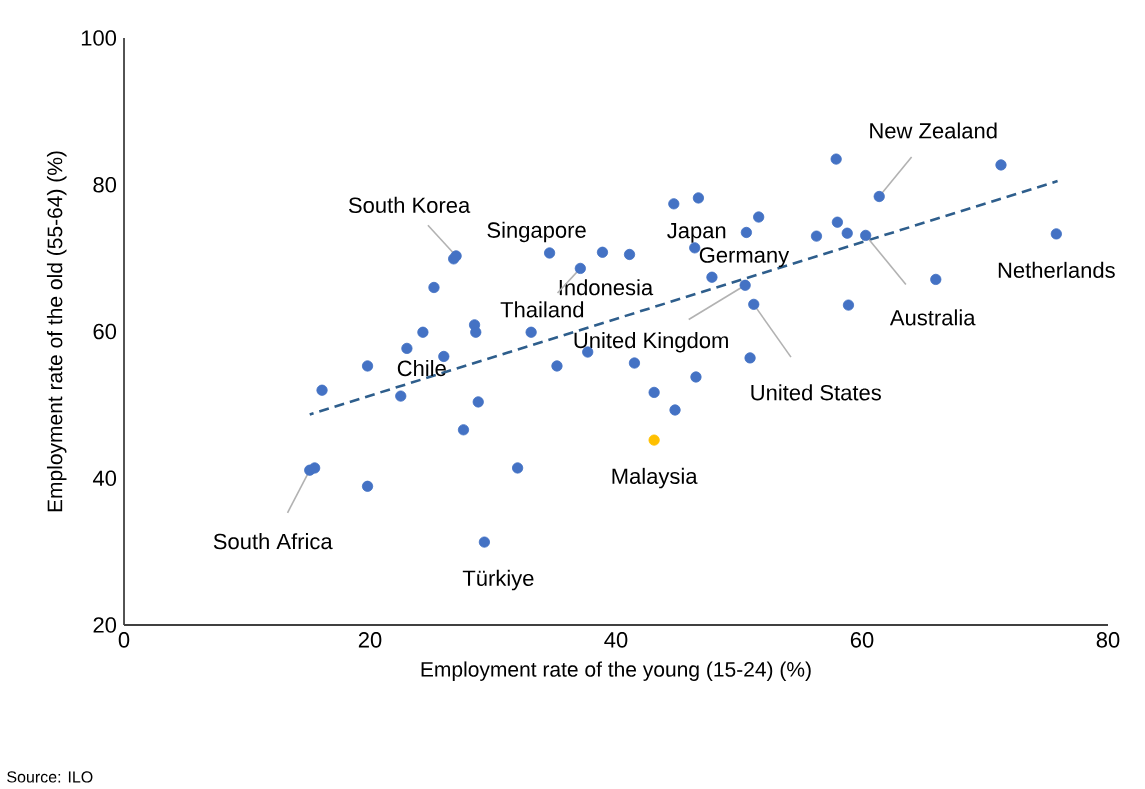 Image resolution: width=1145 pixels, height=789 pixels. Describe the element at coordinates (933, 130) in the screenshot. I see `annotation: New Zealand` at that location.